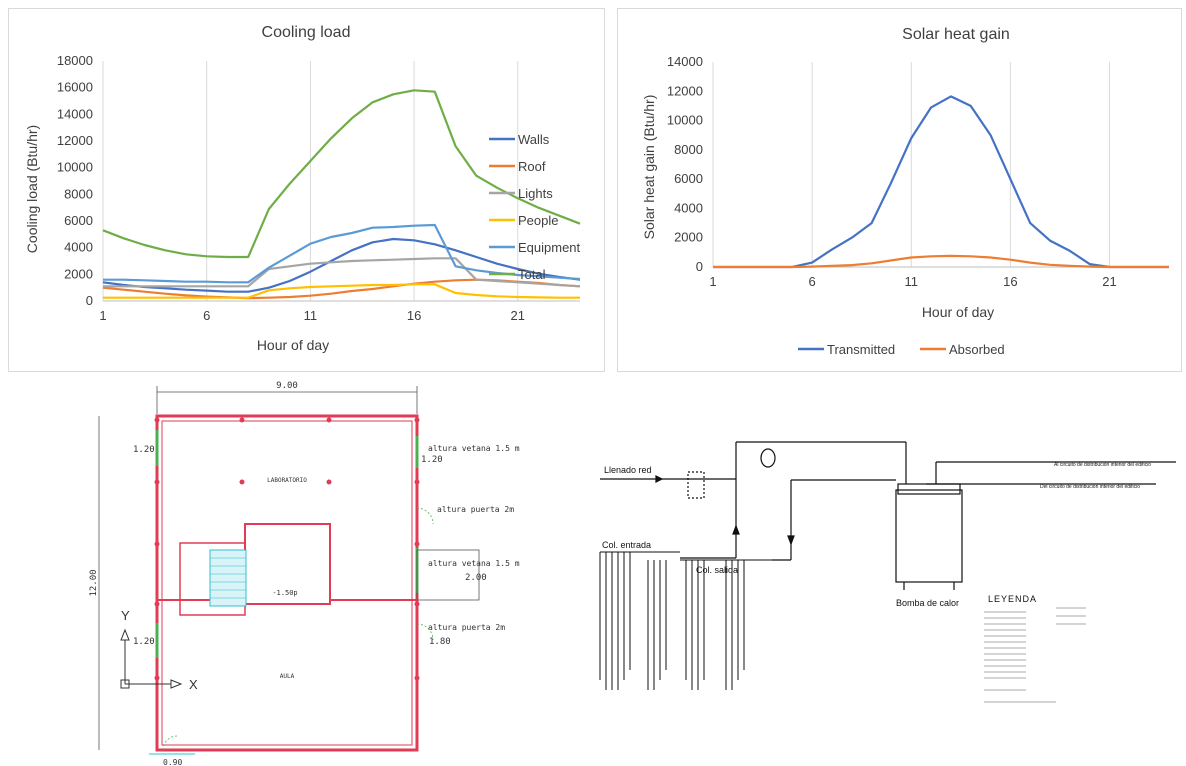 This screenshot has height=766, width=1186. I want to click on dimension-window-right: 2.00, so click(476, 578).